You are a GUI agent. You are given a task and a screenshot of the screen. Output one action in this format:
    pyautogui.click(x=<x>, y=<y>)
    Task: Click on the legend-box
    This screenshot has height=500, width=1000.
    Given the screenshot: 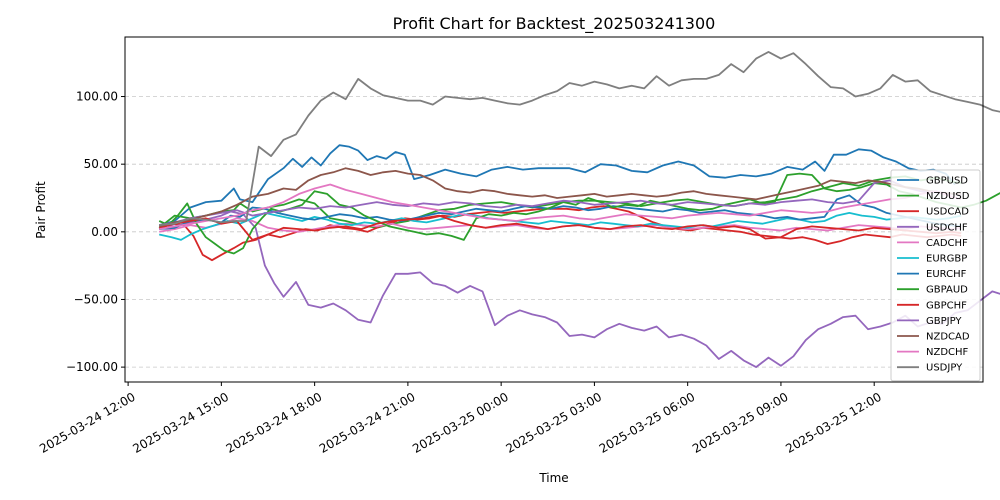 What is the action you would take?
    pyautogui.click(x=935, y=275)
    